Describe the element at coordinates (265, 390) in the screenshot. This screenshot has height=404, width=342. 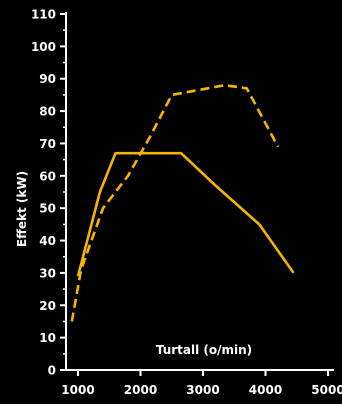
I see `x-tick-label: 4000` at that location.